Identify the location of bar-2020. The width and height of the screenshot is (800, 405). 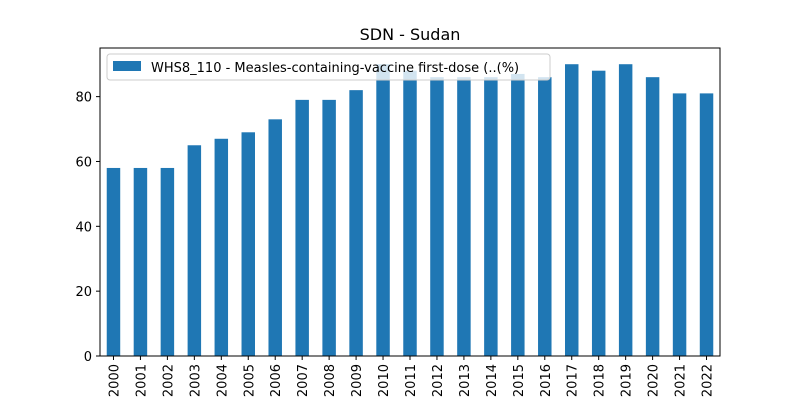
(652, 216).